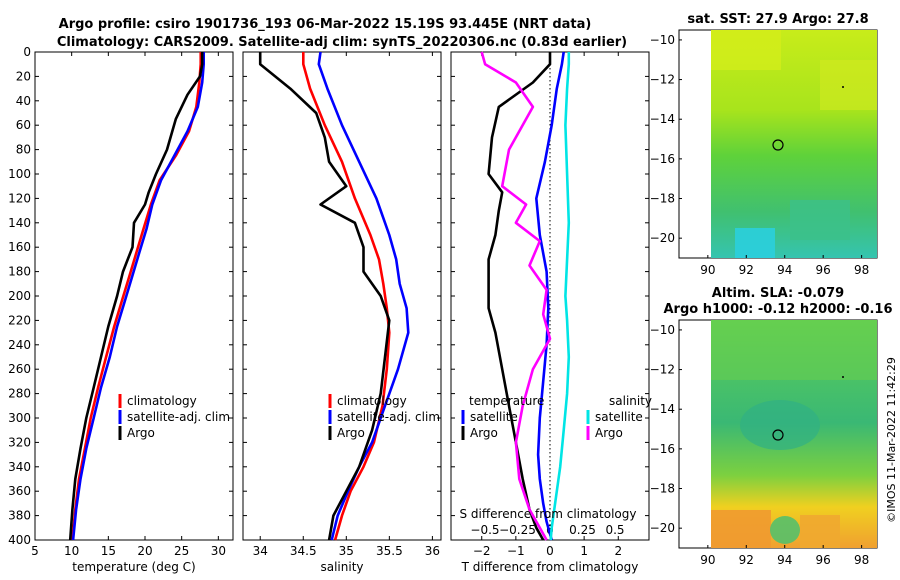  Describe the element at coordinates (19, 442) in the screenshot. I see `y-tick-label: 320` at that location.